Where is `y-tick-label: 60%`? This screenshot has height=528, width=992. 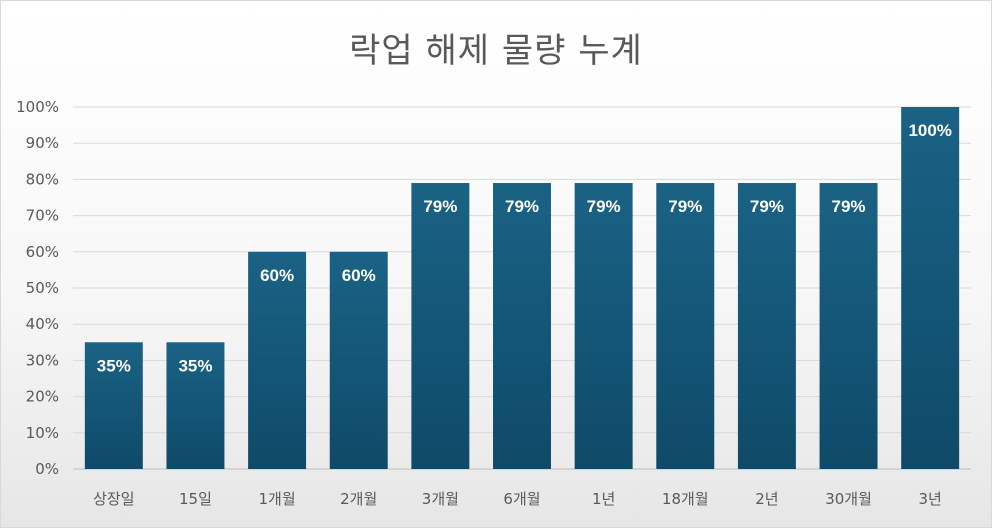 y-tick-label: 60% is located at coordinates (42, 252).